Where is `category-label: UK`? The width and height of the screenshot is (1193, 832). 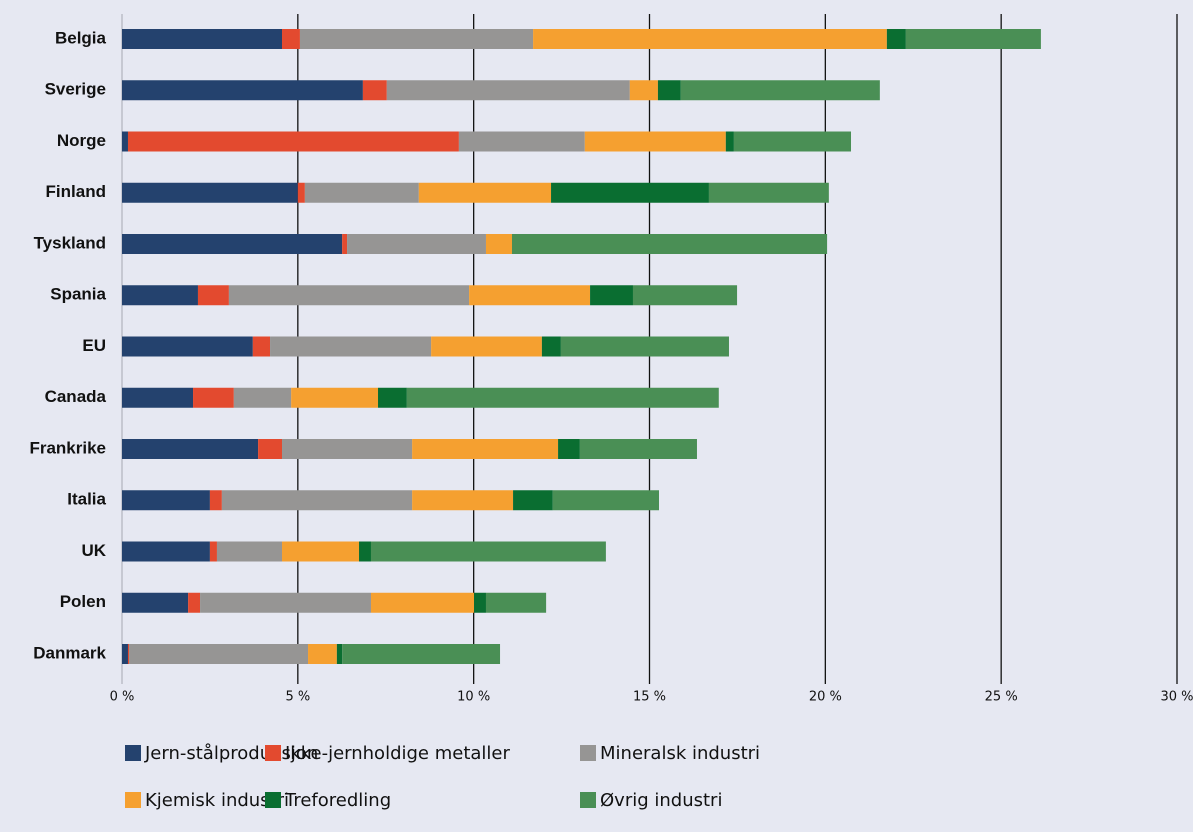
category-label: UK is located at coordinates (93, 550).